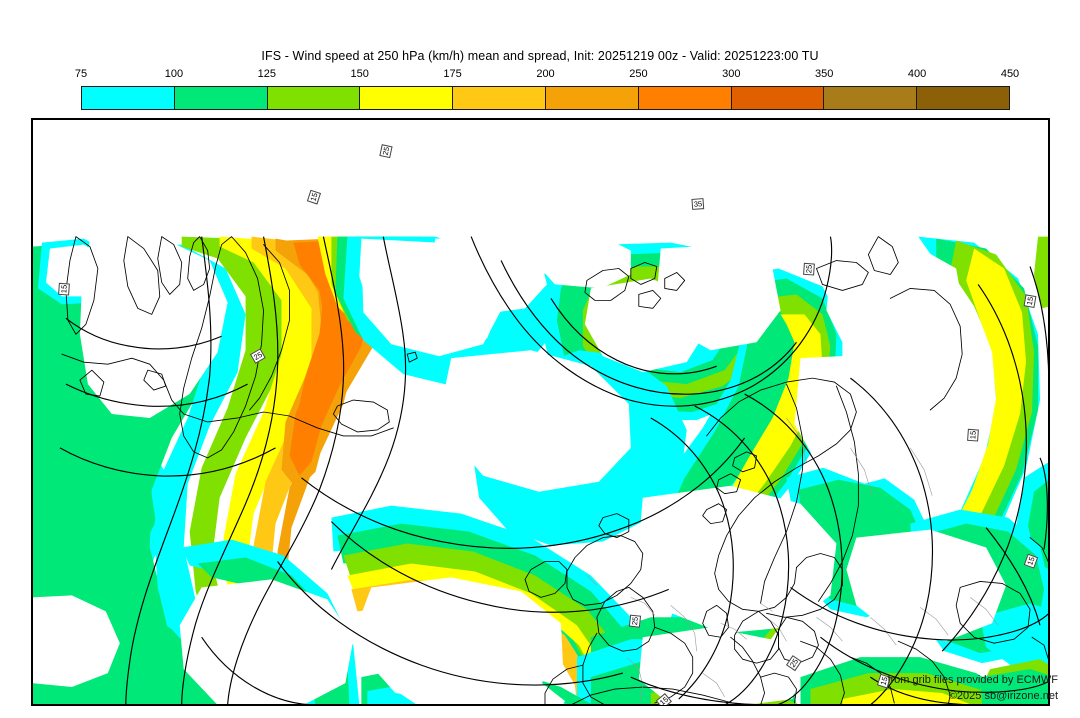 The width and height of the screenshot is (1080, 718). I want to click on colorbar-bands, so click(545, 98).